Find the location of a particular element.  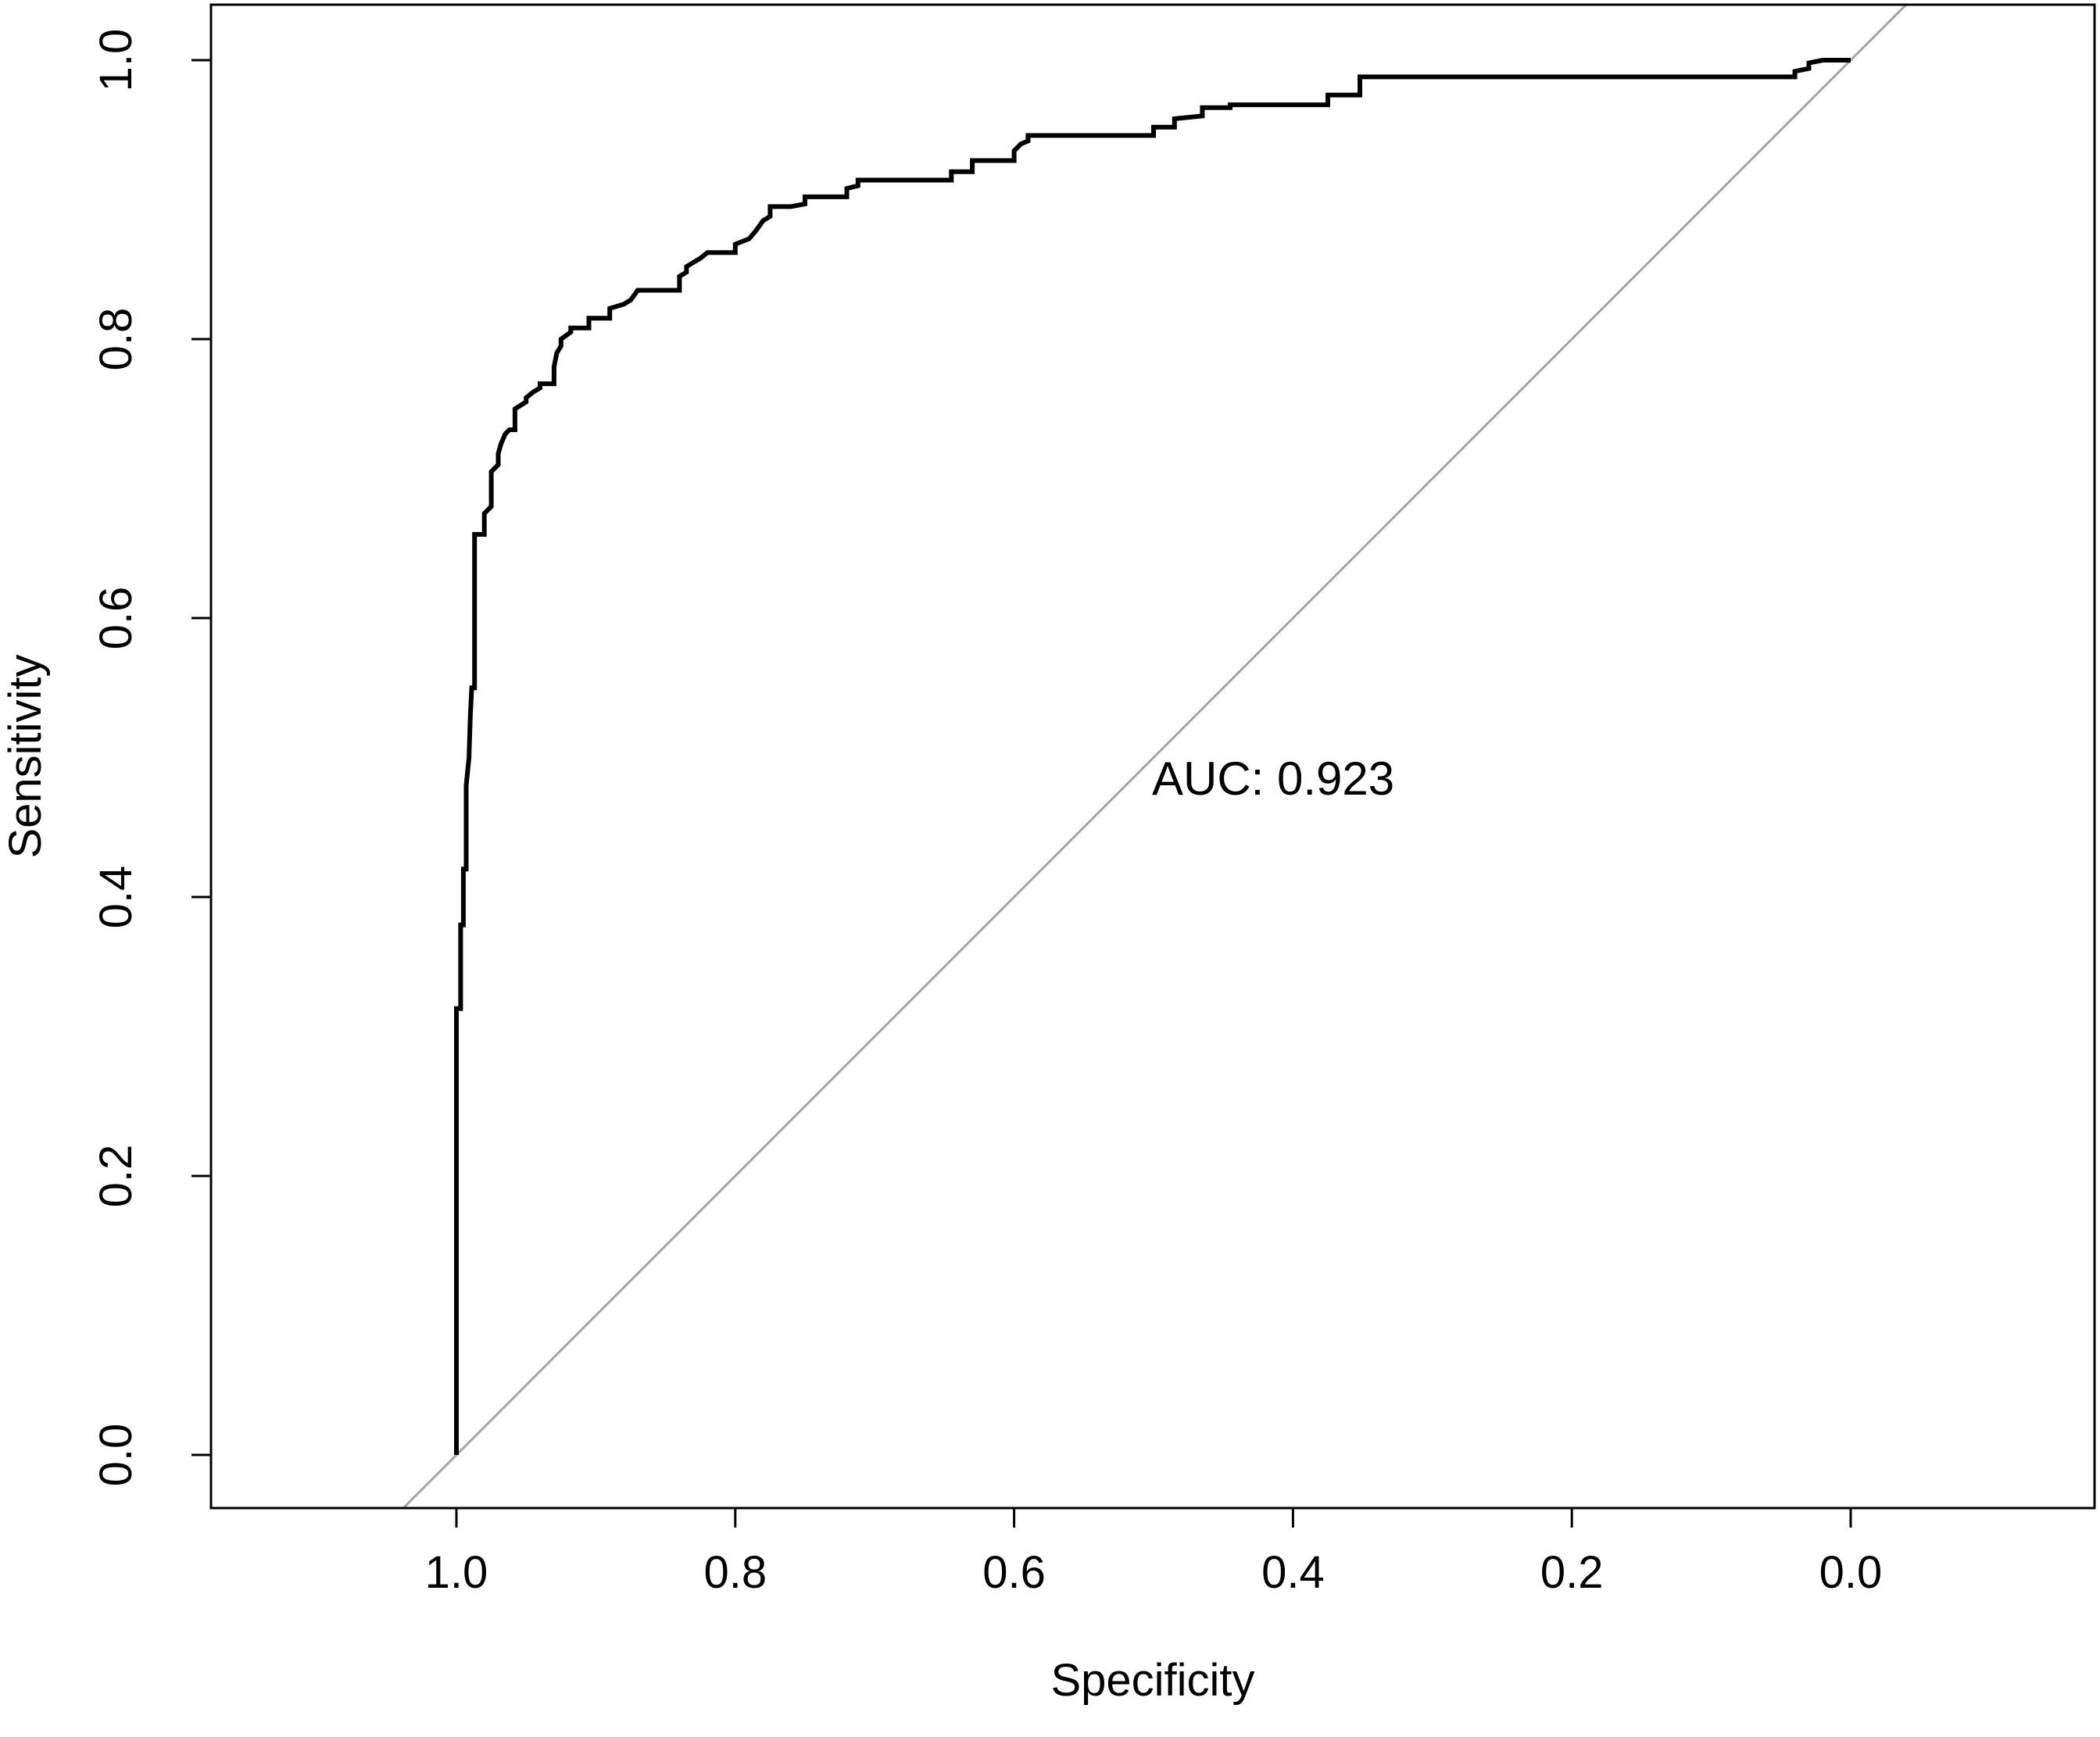

x-tick-label: 0.8 is located at coordinates (735, 1573).